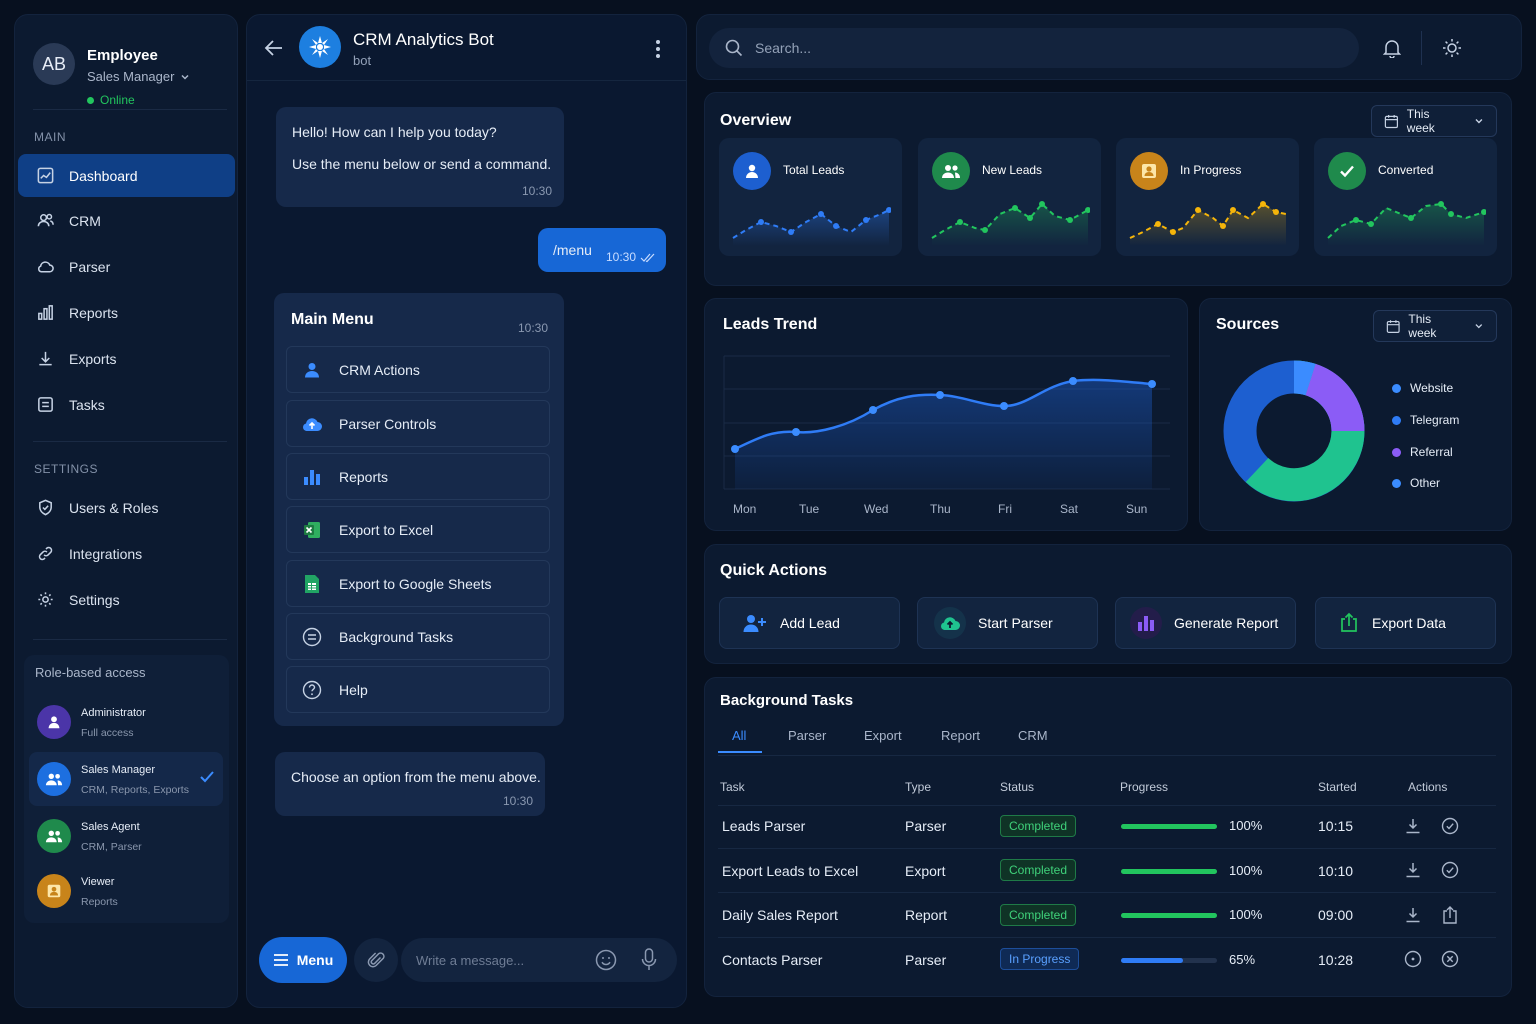  I want to click on kpi-in-progress: In Progress, so click(1207, 197).